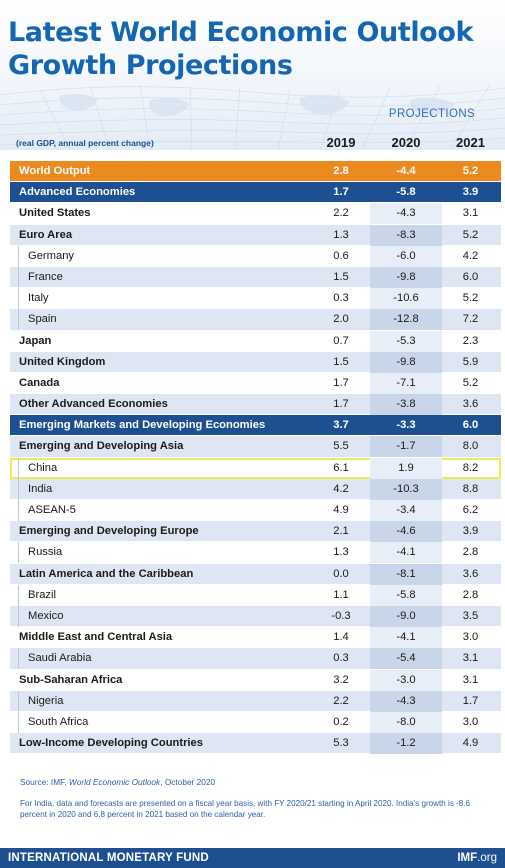  What do you see at coordinates (40, 488) in the screenshot?
I see `row-label: India` at bounding box center [40, 488].